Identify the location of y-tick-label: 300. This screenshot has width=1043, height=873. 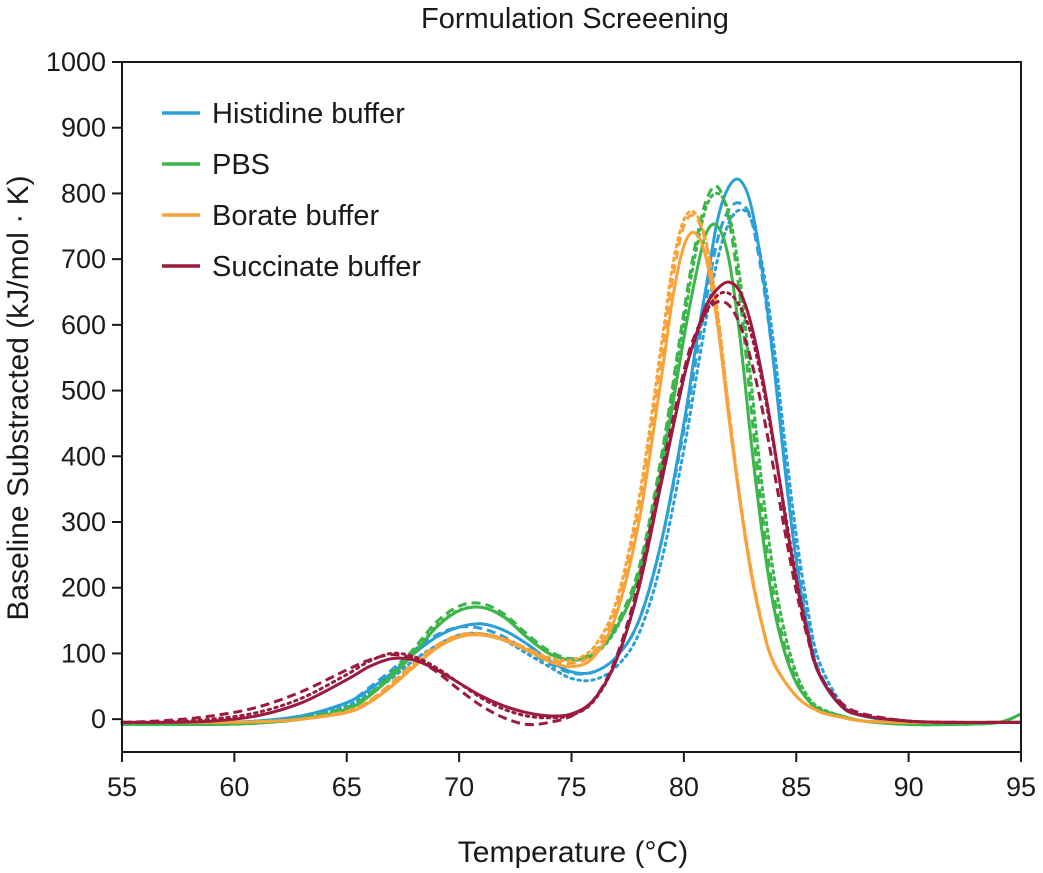
(83, 522).